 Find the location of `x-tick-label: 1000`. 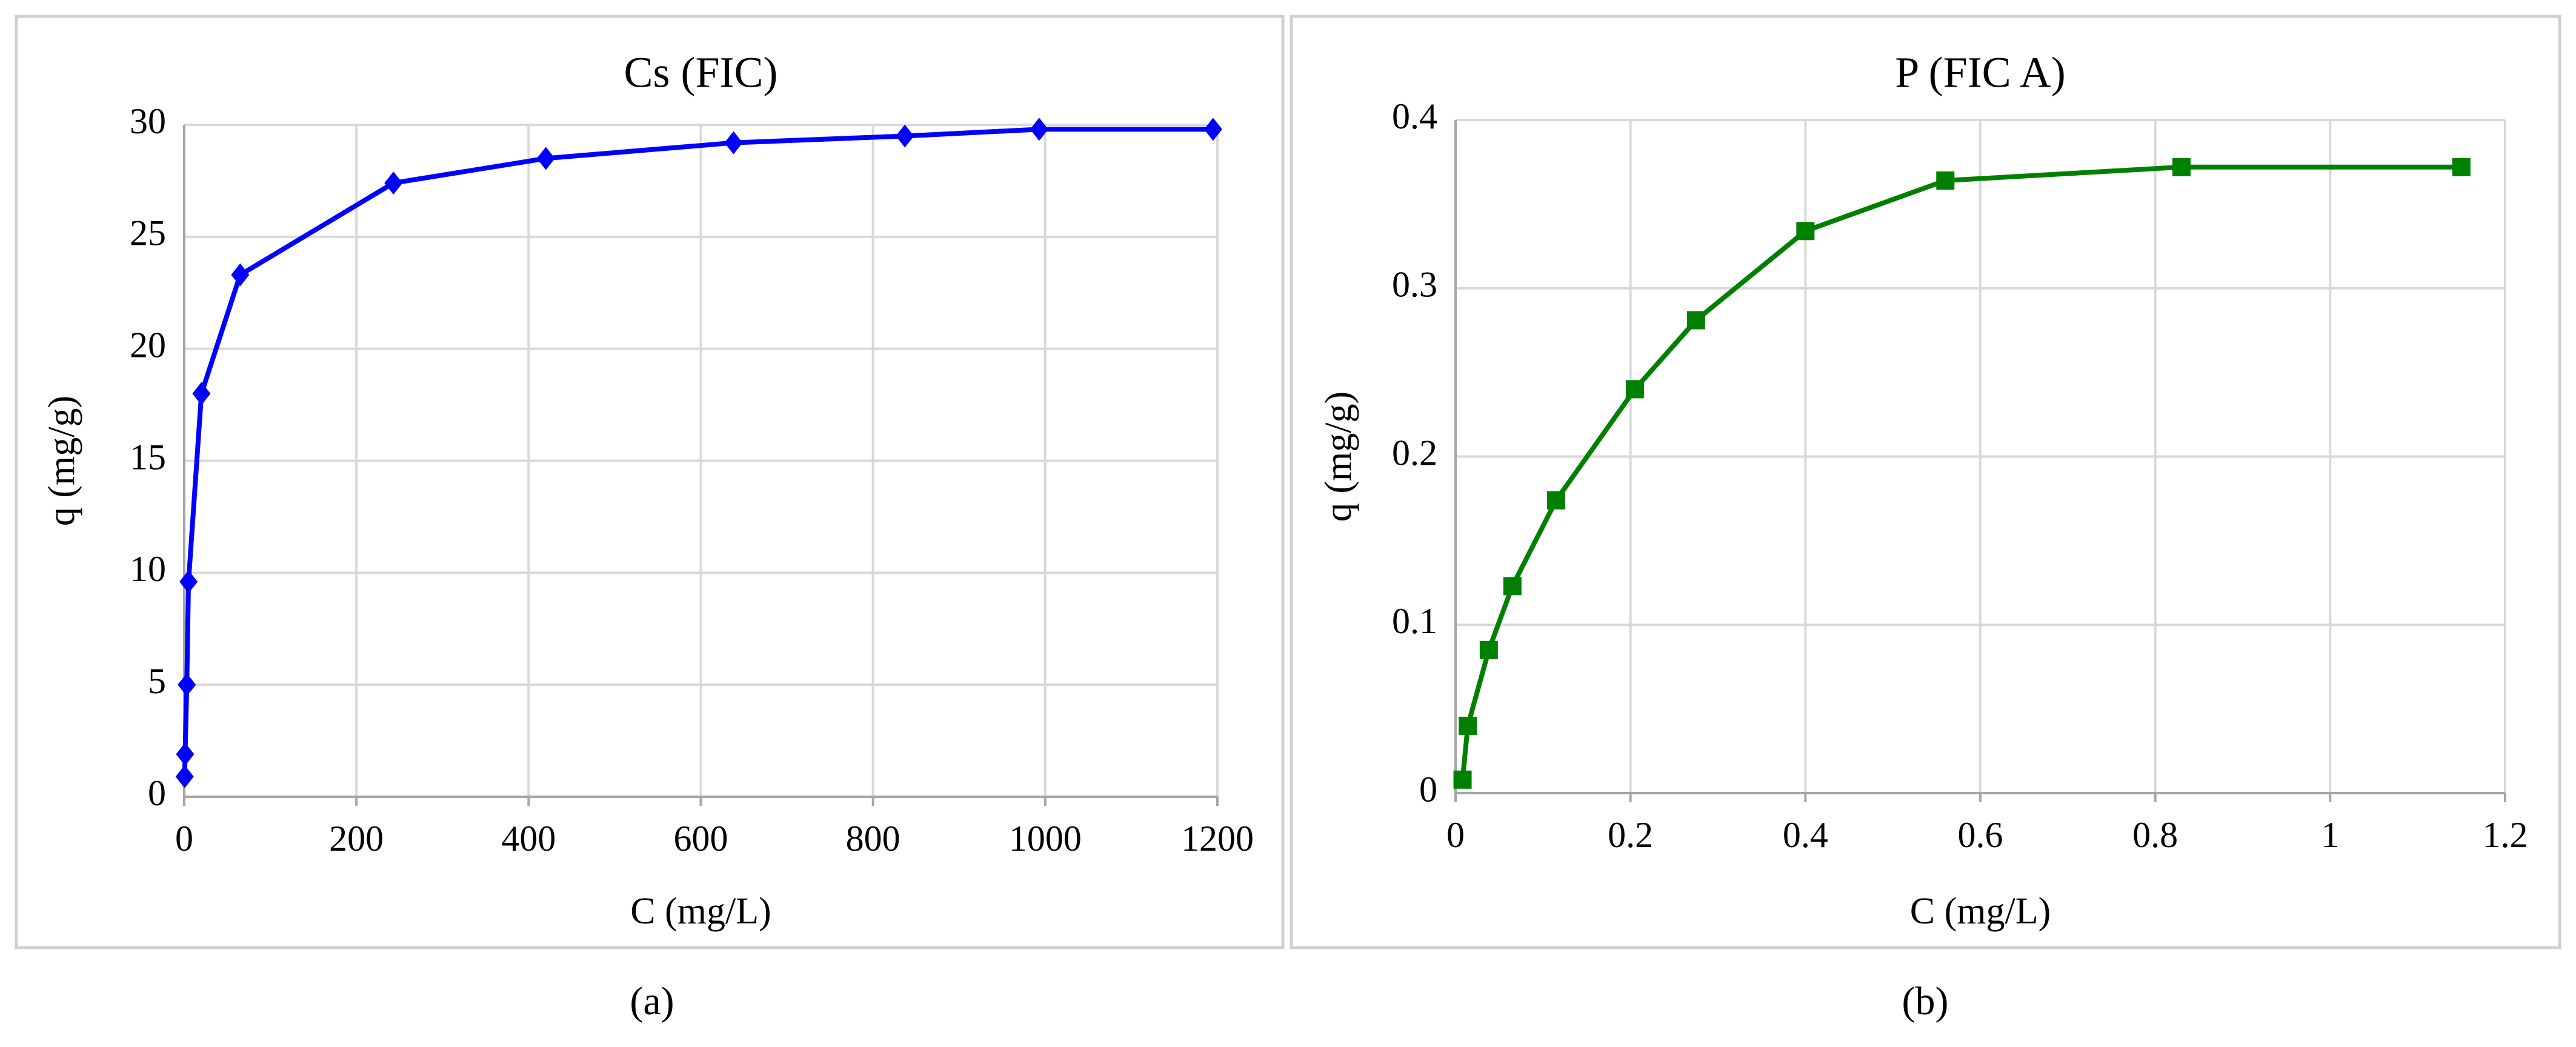

x-tick-label: 1000 is located at coordinates (1045, 839).